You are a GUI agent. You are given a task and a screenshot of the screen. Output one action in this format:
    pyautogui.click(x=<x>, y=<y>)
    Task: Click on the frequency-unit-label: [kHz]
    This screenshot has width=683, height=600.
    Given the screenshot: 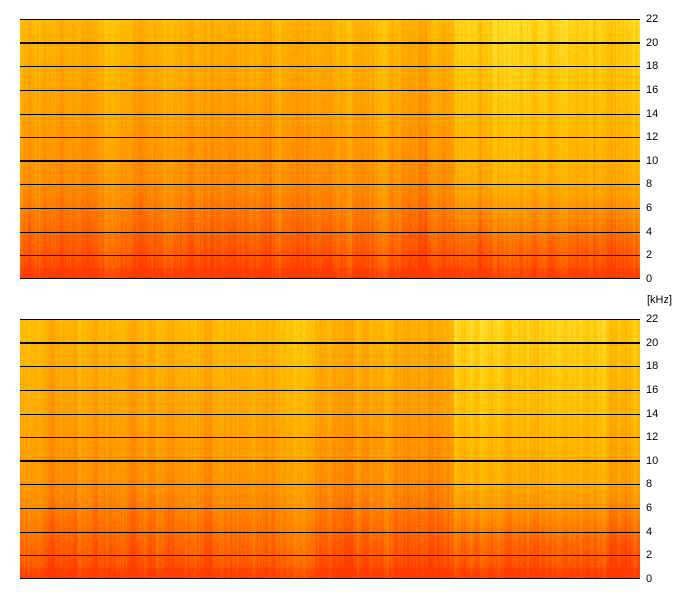 What is the action you would take?
    pyautogui.click(x=660, y=300)
    